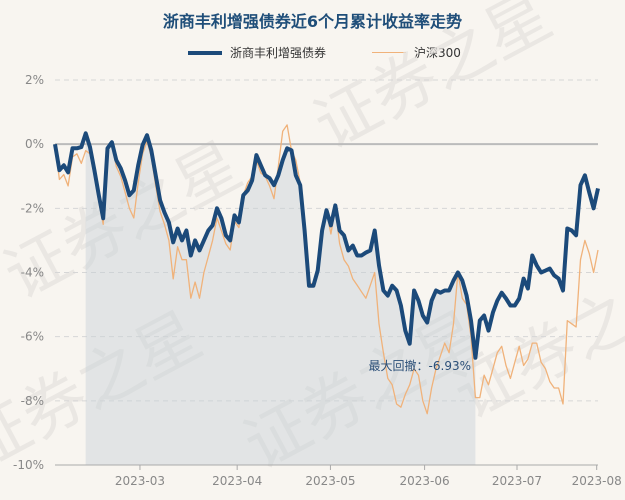  I want to click on y-tick-label: -8%, so click(32, 401).